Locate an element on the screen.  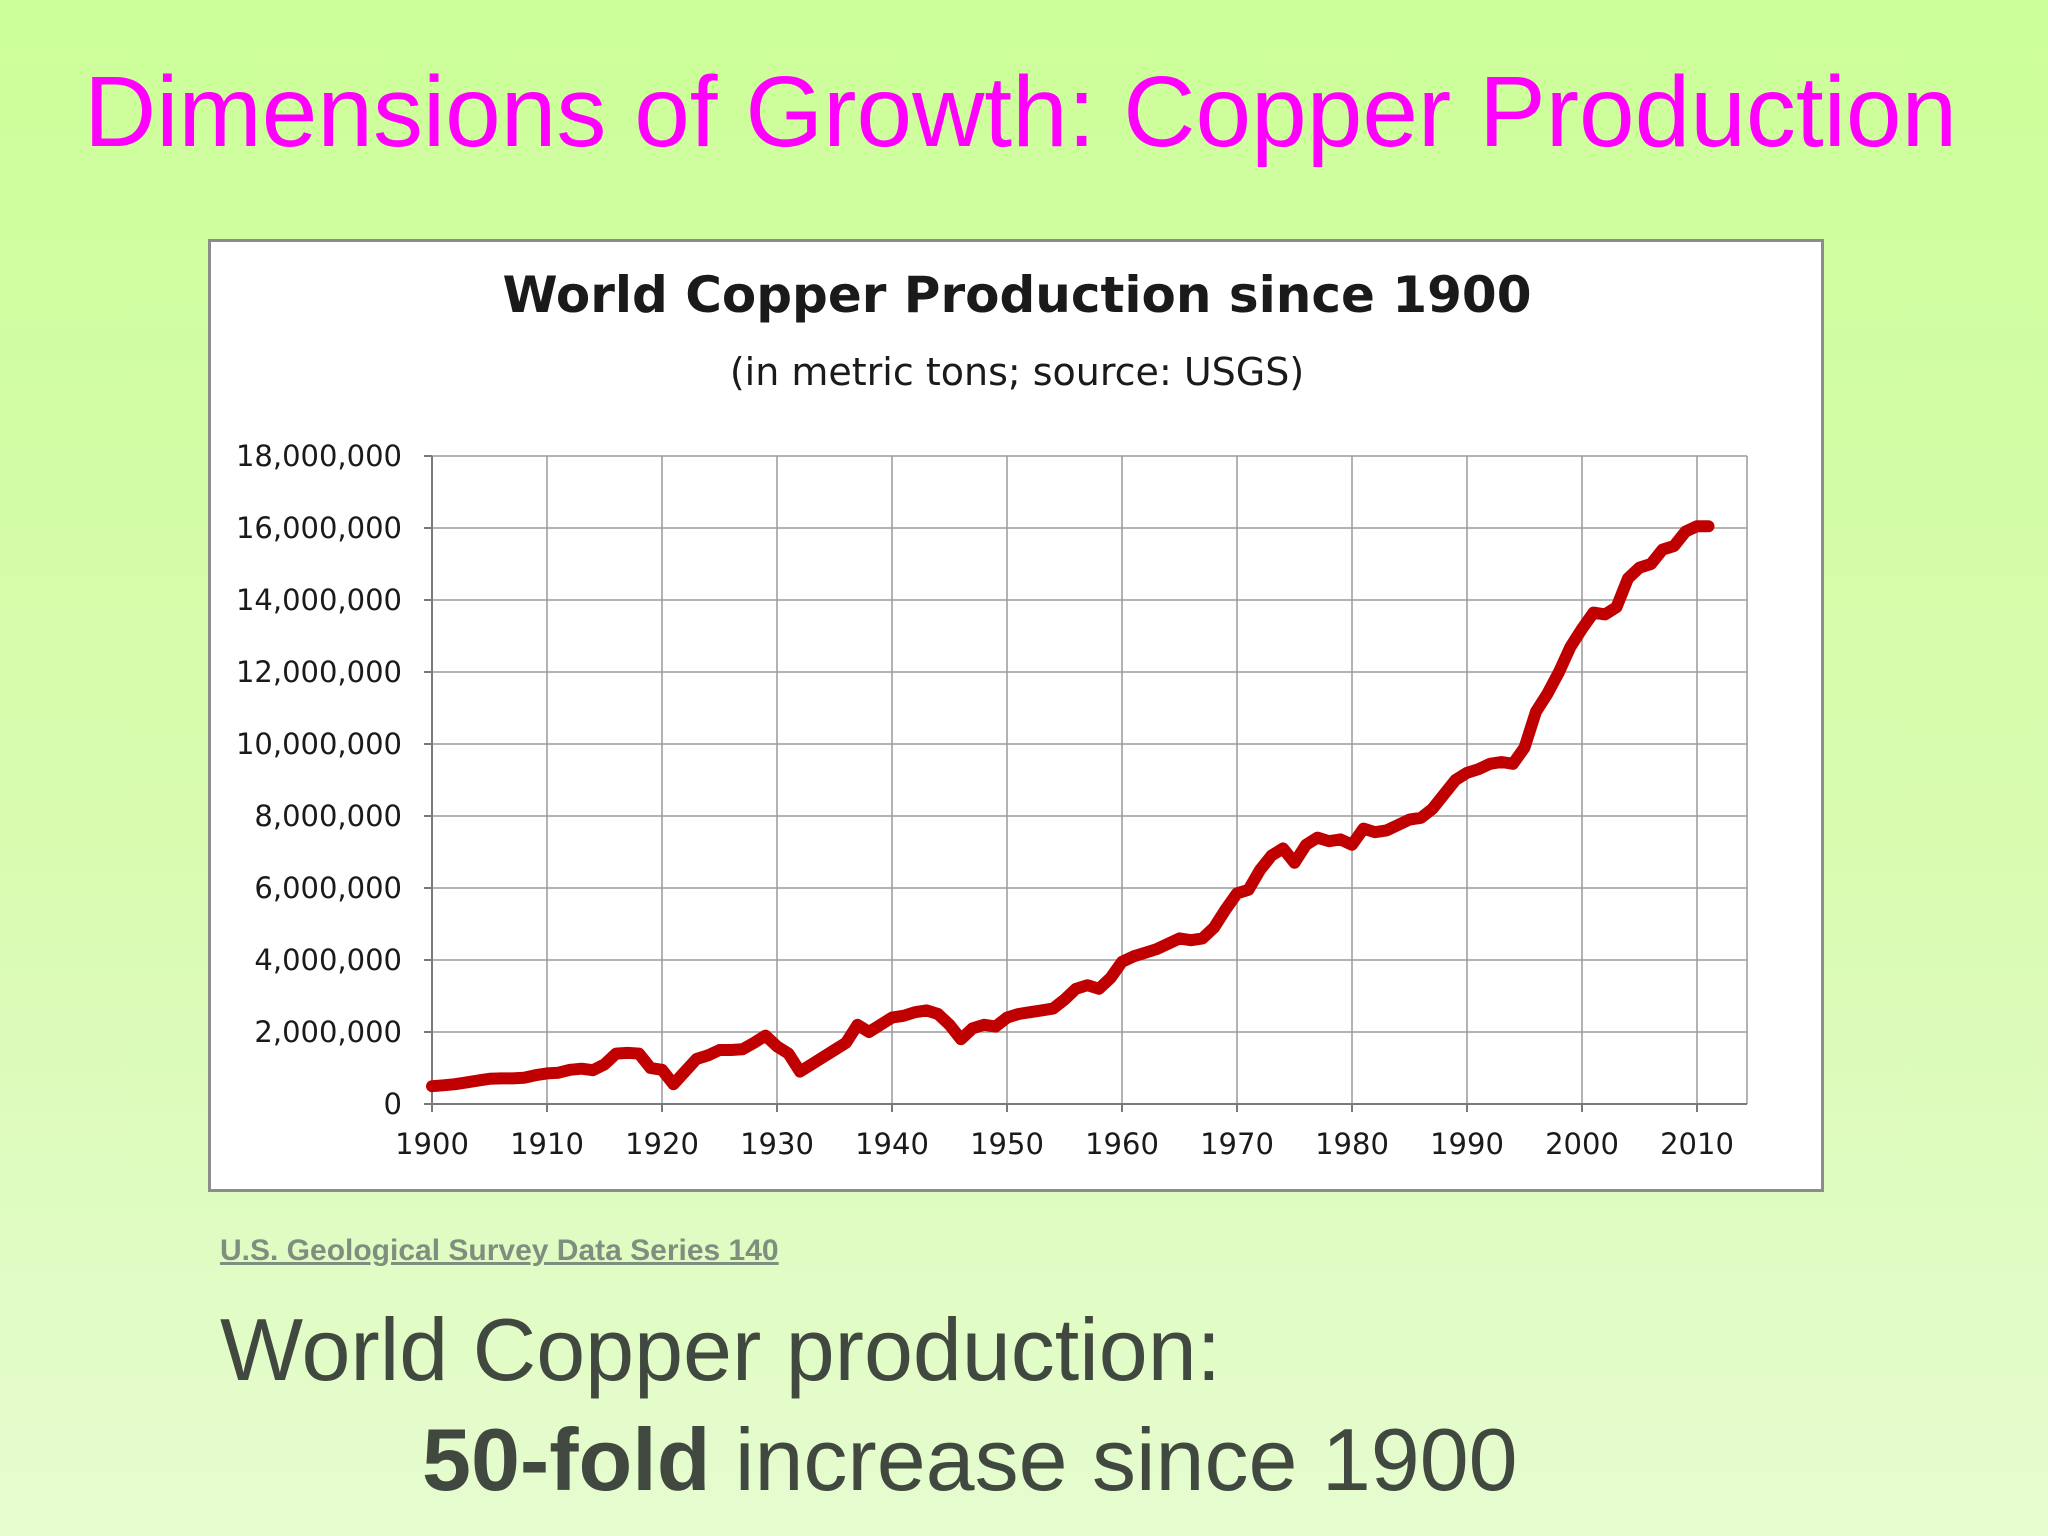
y-tick-label: 0 is located at coordinates (393, 1104).